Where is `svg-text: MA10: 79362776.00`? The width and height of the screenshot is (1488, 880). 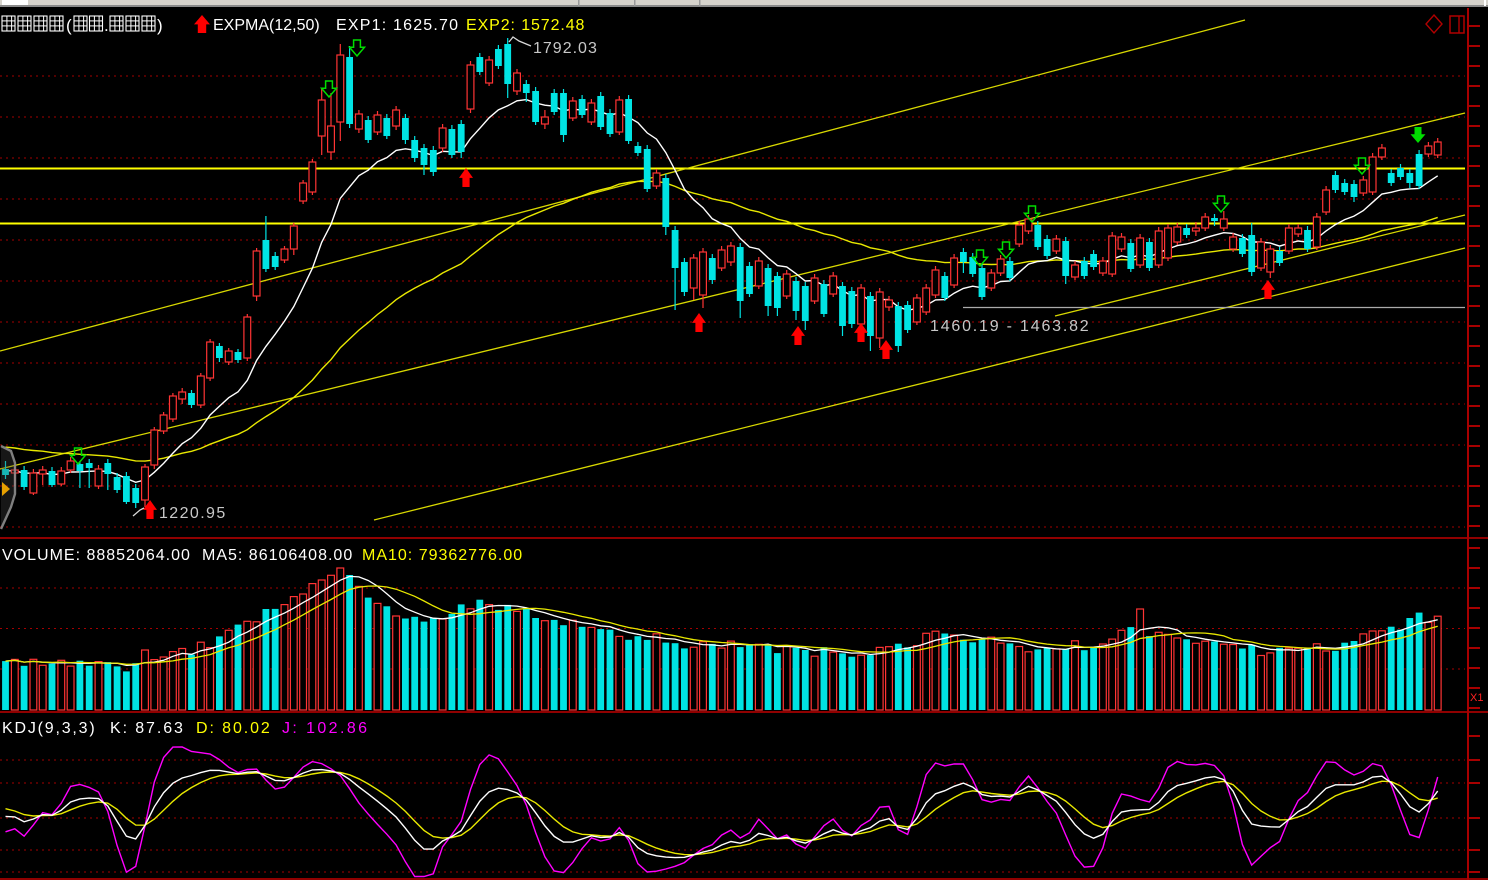 svg-text: MA10: 79362776.00 is located at coordinates (442, 555).